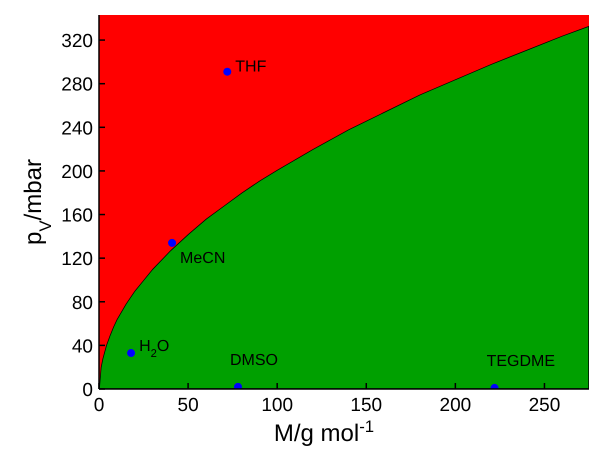 This screenshot has height=457, width=589. Describe the element at coordinates (251, 67) in the screenshot. I see `annotation: THF` at that location.